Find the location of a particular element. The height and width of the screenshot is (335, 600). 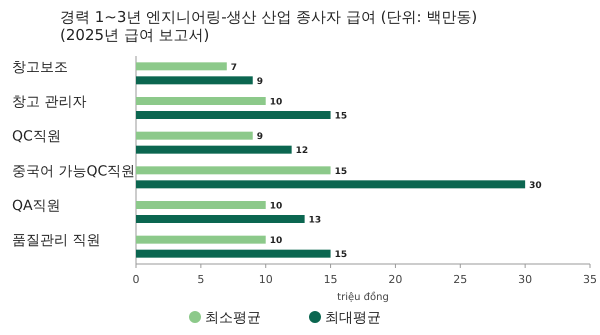

data-label: 12 is located at coordinates (302, 151).